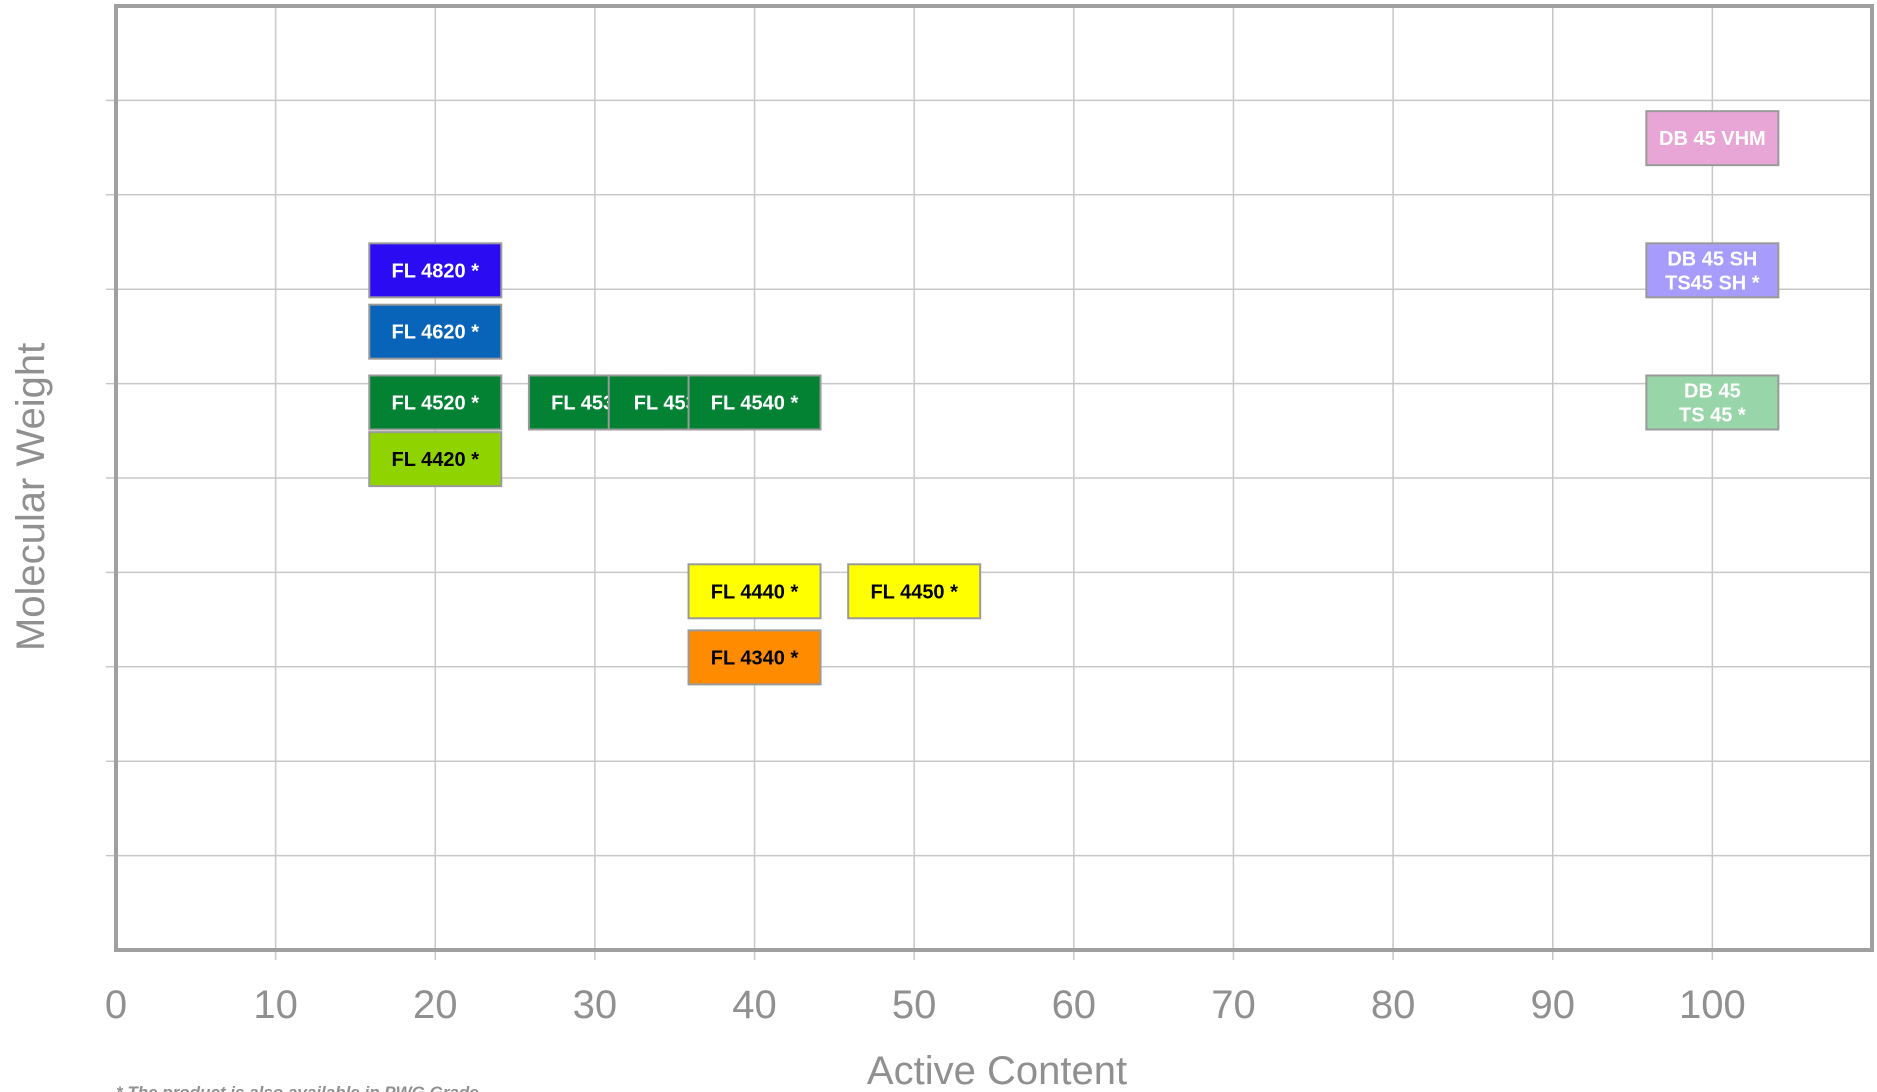 The width and height of the screenshot is (1877, 1092). What do you see at coordinates (1712, 415) in the screenshot?
I see `product-label: TS 45 *` at bounding box center [1712, 415].